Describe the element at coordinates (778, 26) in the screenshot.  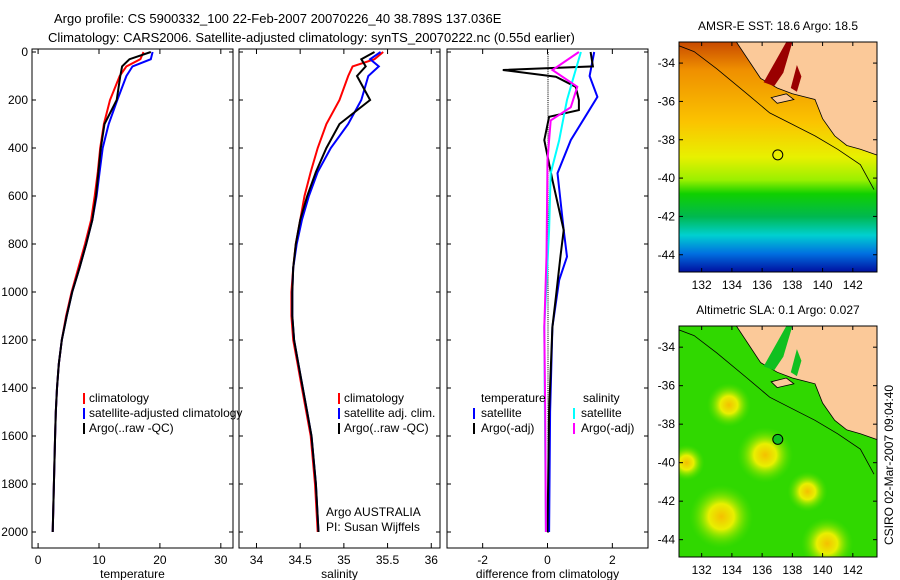
I see `map-title: AMSR-E SST: 18.6 Argo: 18.5` at that location.